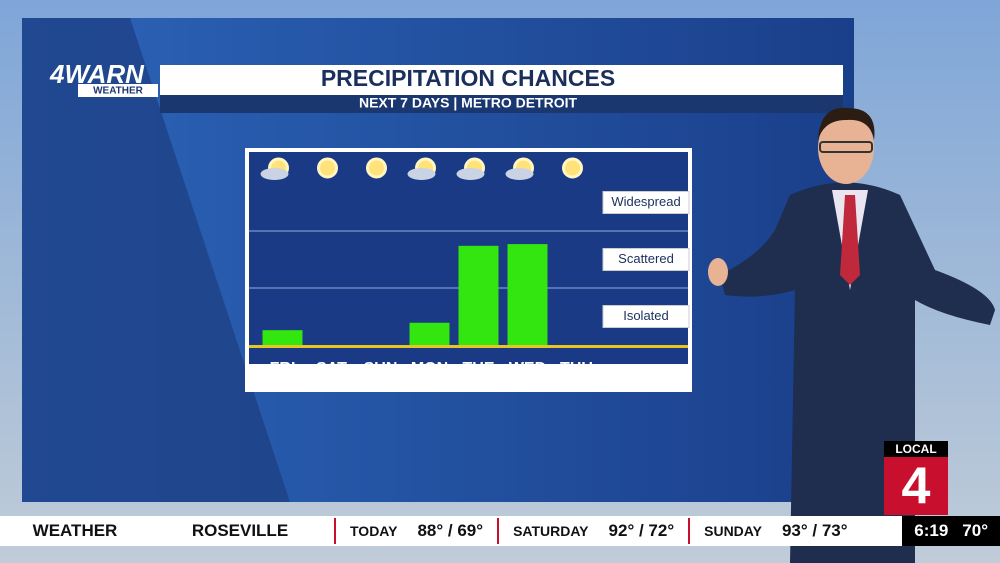 The width and height of the screenshot is (1000, 563). Describe the element at coordinates (527, 368) in the screenshot. I see `x-tick-label: WED` at that location.